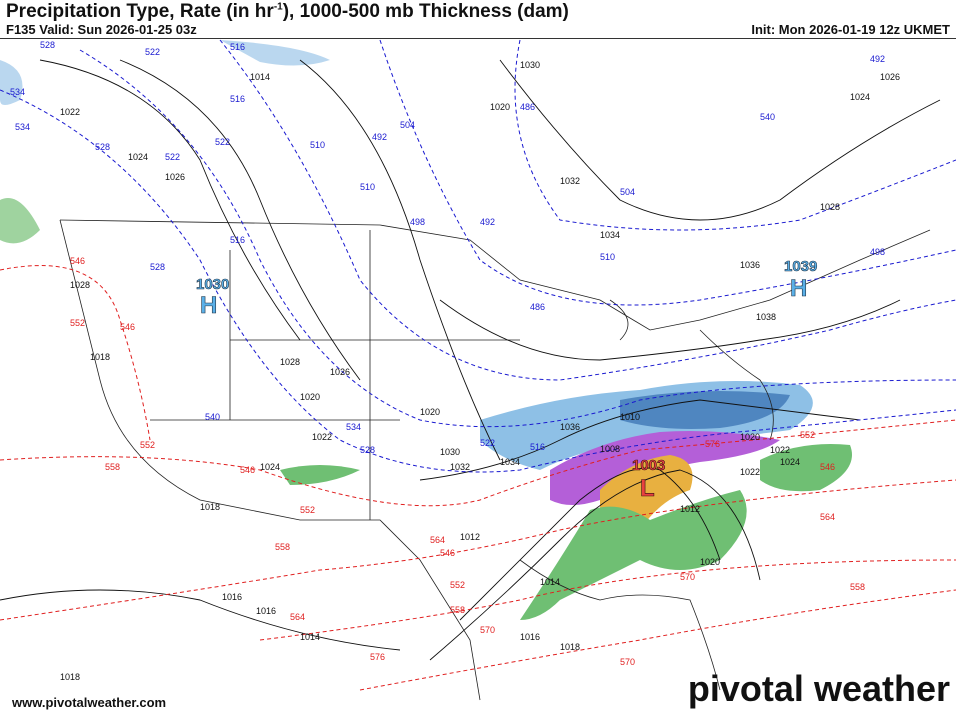 The width and height of the screenshot is (956, 714). I want to click on high-pressure-center-east: 1039 H, so click(801, 280).